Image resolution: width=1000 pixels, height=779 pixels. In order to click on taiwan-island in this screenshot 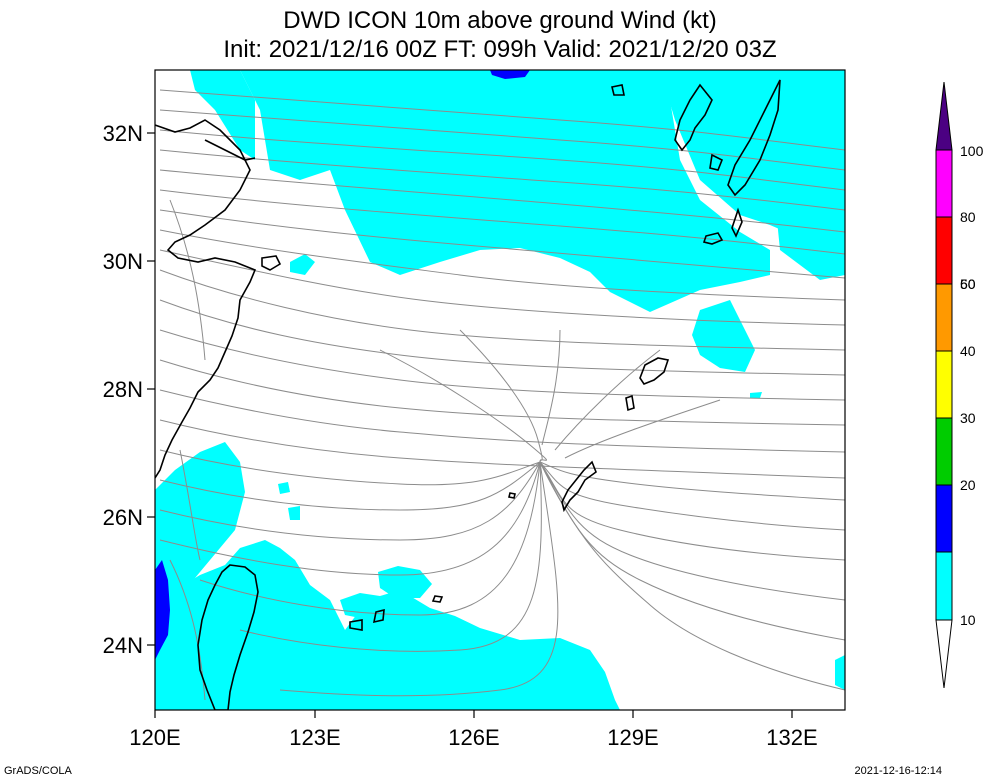, I will do `click(228, 637)`.